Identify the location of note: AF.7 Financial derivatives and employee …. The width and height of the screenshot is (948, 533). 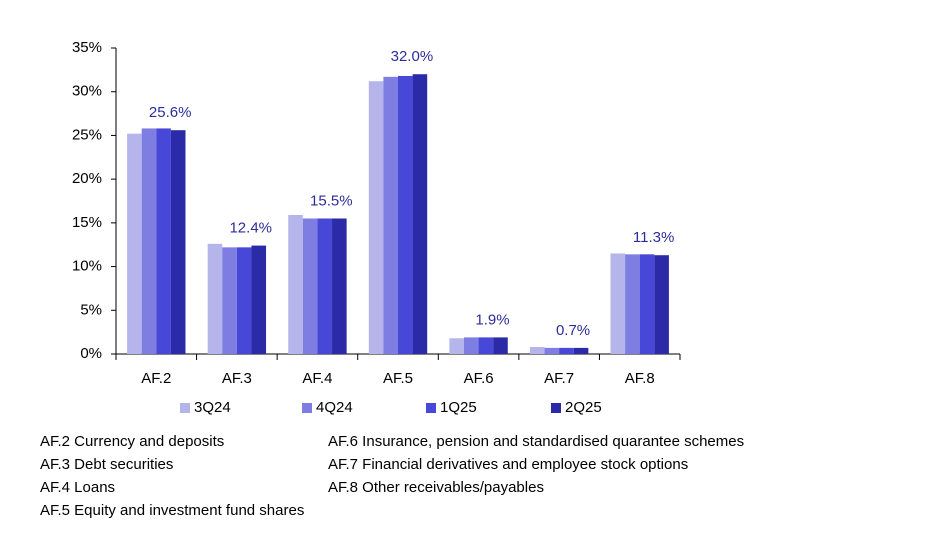
(508, 464).